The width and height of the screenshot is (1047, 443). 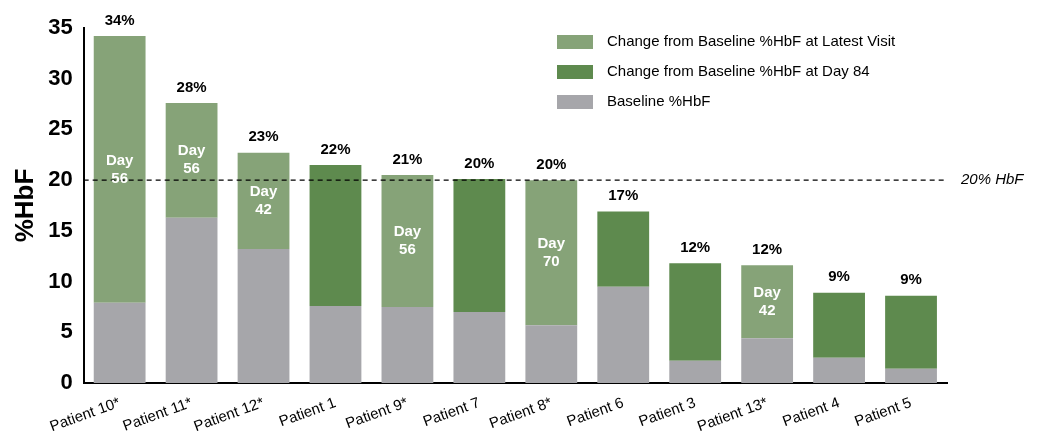 What do you see at coordinates (376, 412) in the screenshot?
I see `x-tick-label: Patient 9*` at bounding box center [376, 412].